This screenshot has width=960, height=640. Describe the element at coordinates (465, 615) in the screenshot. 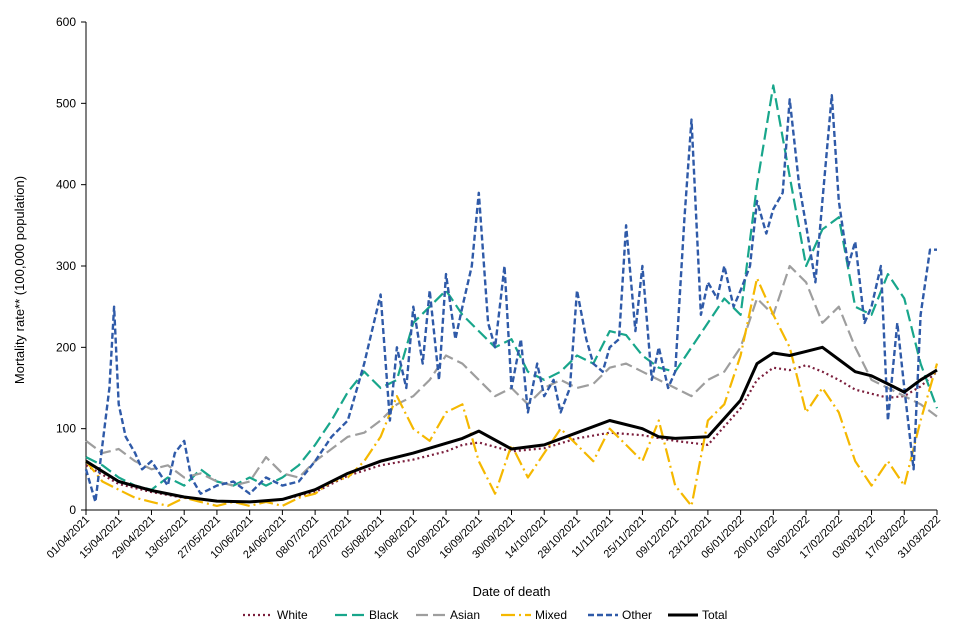

I see `legend-label-asian: Asian` at that location.